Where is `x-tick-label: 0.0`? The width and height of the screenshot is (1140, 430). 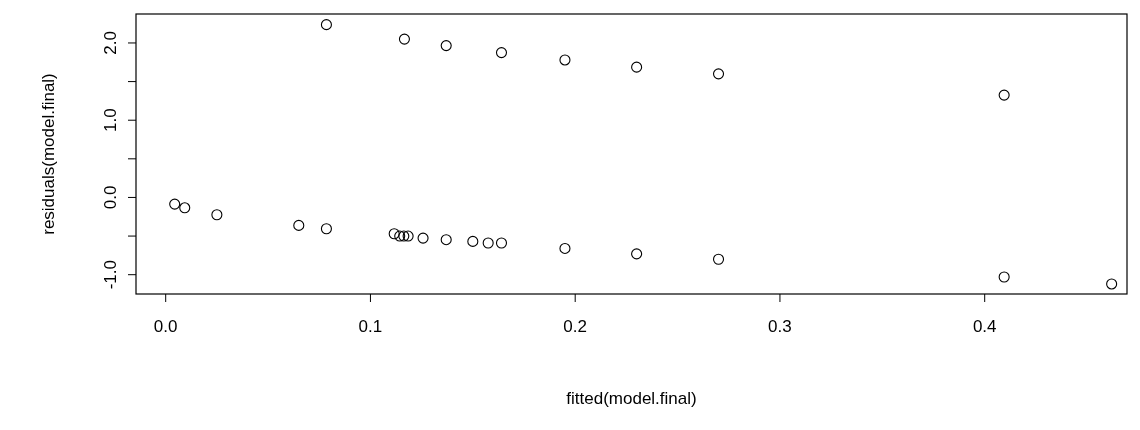
x-tick-label: 0.0 is located at coordinates (165, 326).